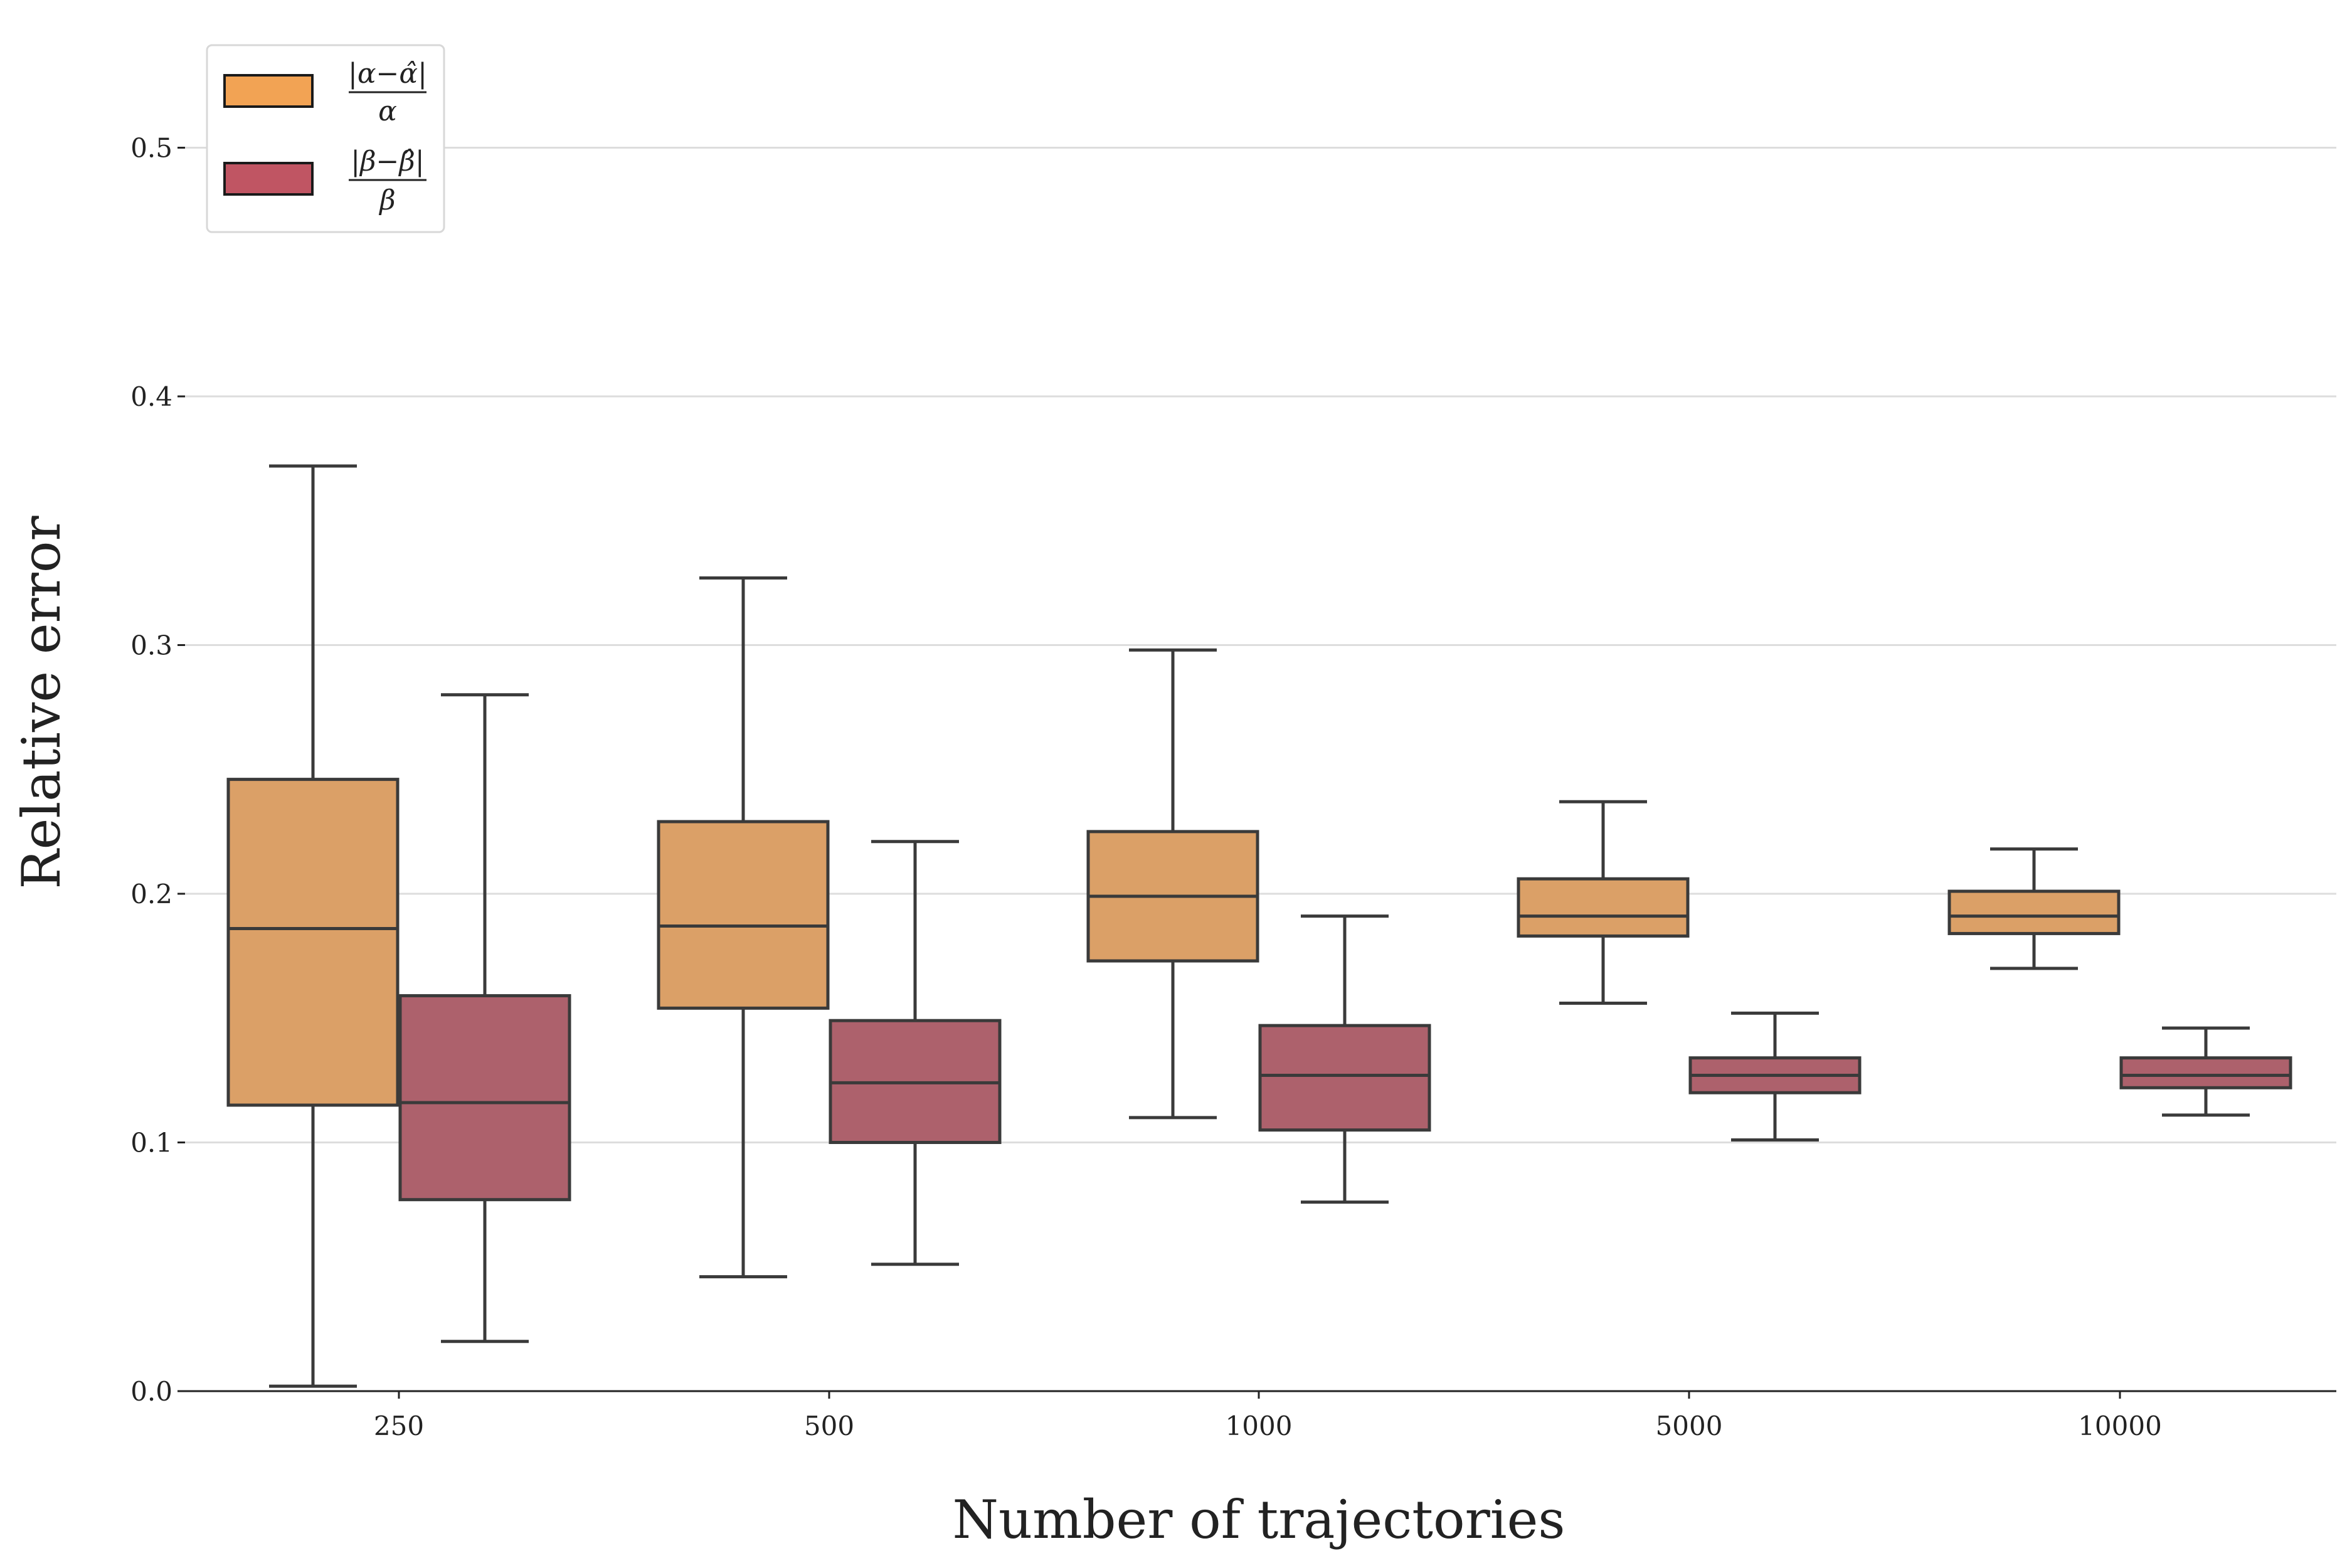 The height and width of the screenshot is (1568, 2352). What do you see at coordinates (151, 1392) in the screenshot?
I see `y-tick-label: 0.0` at bounding box center [151, 1392].